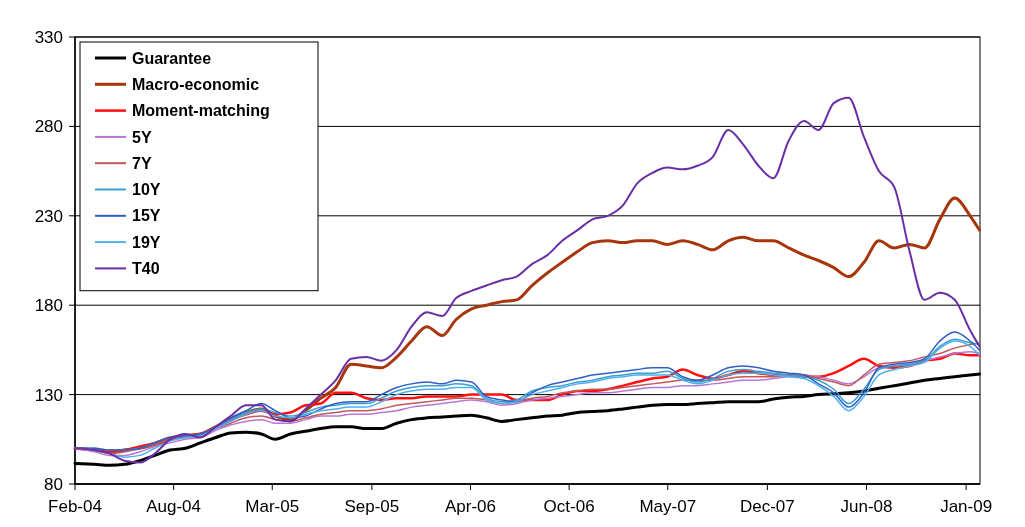  Describe the element at coordinates (146, 242) in the screenshot. I see `legend-label: 19Y` at that location.